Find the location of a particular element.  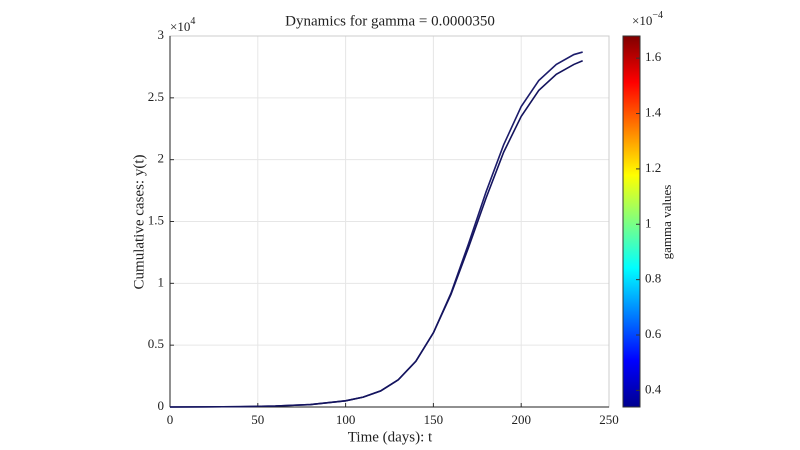

colorbar-tick-label: 0.8 is located at coordinates (653, 278).